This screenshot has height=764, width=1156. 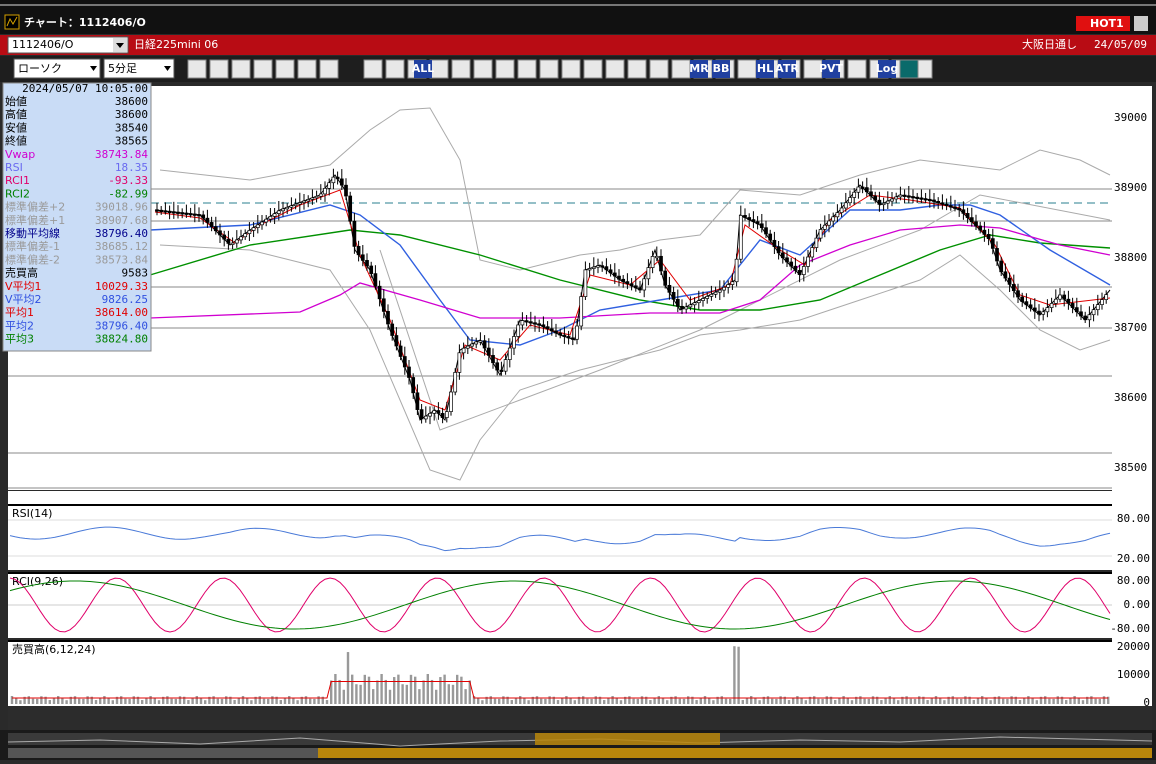 I want to click on price-tick-label: 38600, so click(x=1130, y=397).